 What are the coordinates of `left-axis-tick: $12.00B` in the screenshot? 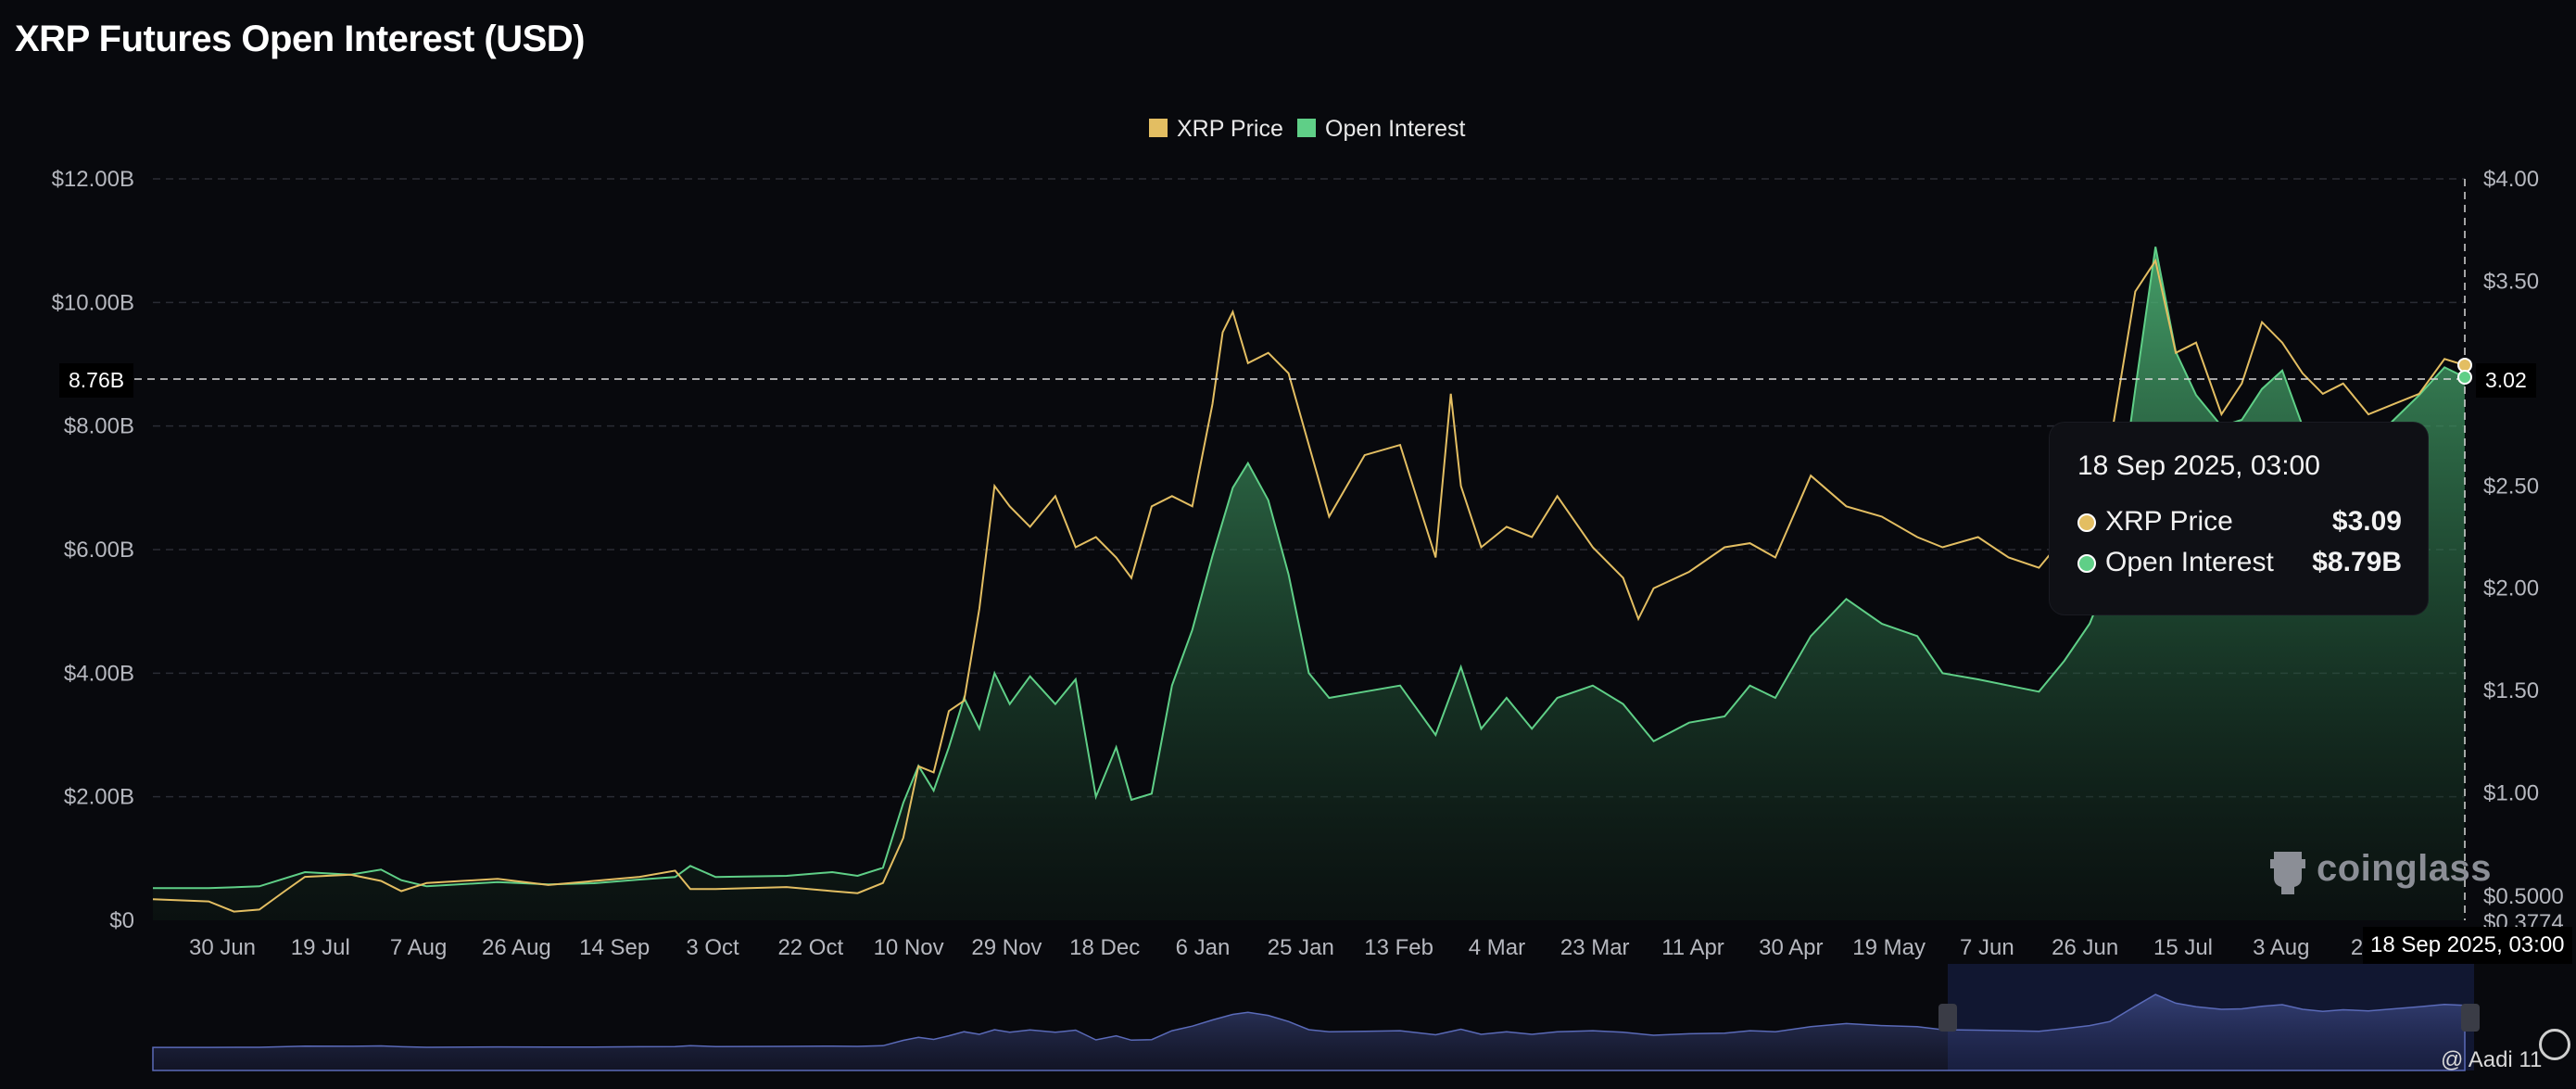 It's located at (93, 179).